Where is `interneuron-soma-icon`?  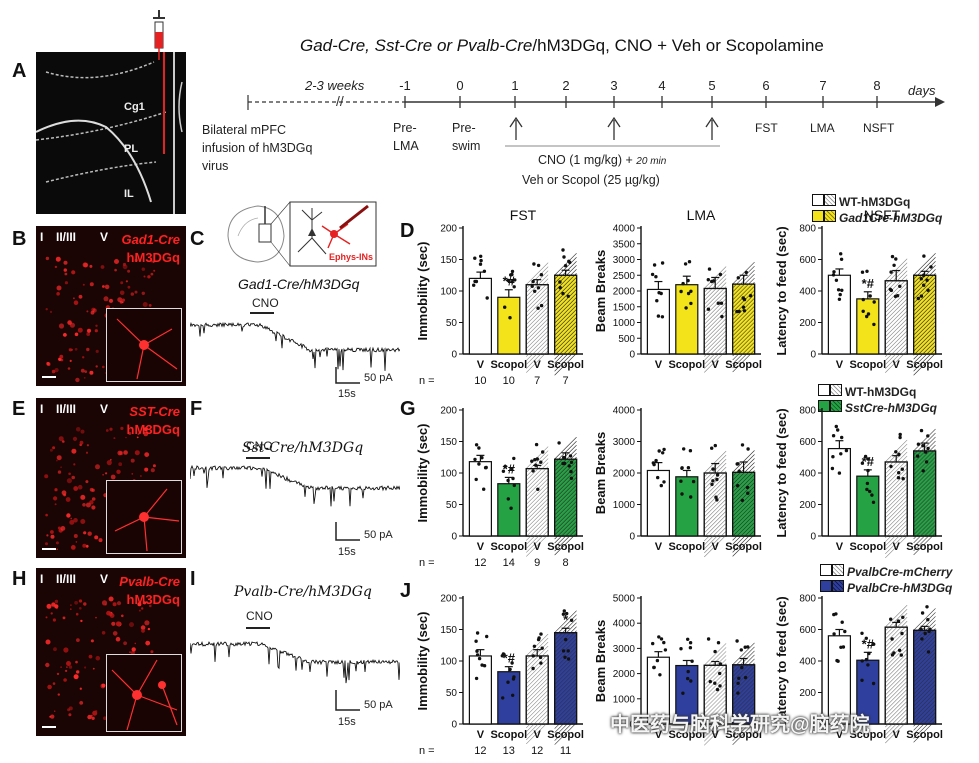
interneuron-soma-icon is located at coordinates (334, 234).